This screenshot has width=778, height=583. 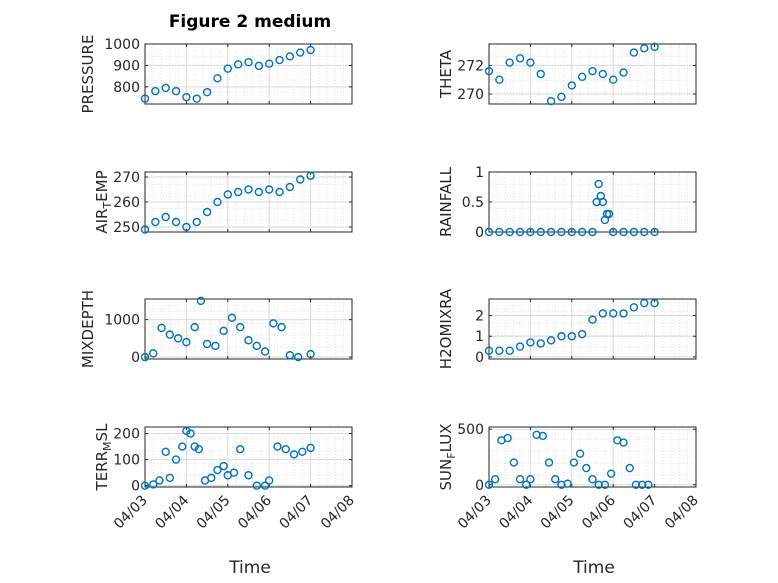 I want to click on y-tick-label: 272, so click(x=470, y=66).